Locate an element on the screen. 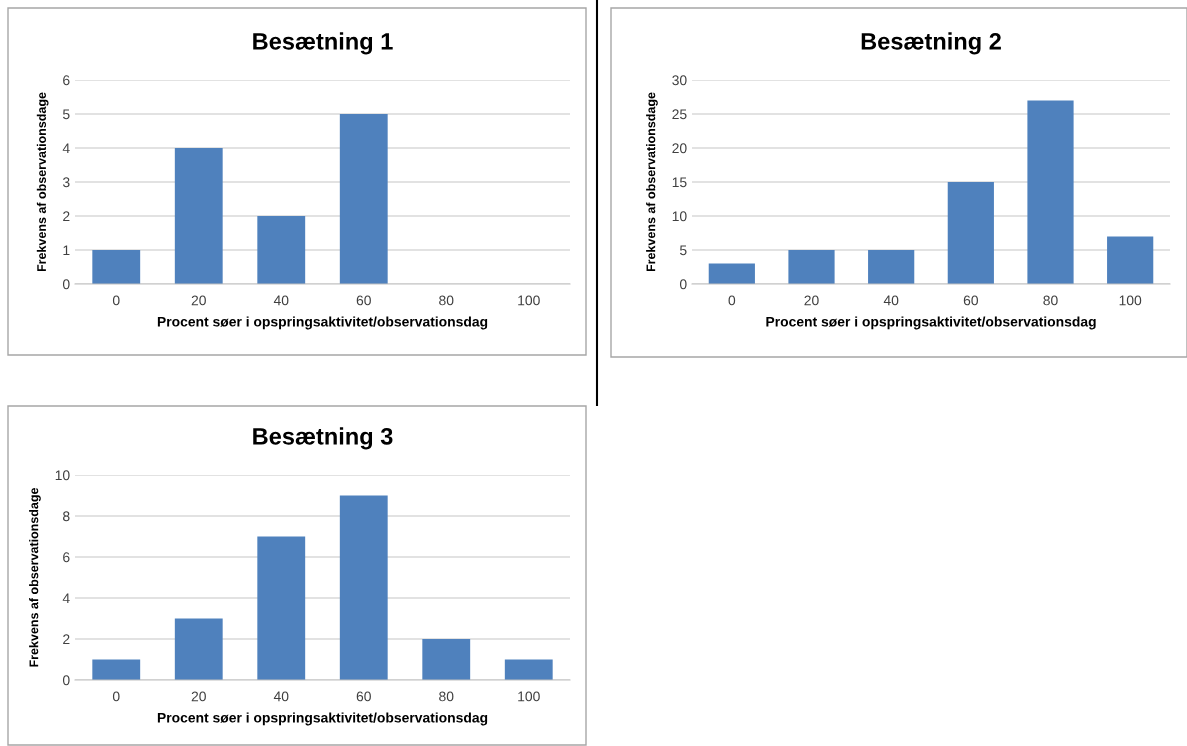 This screenshot has height=746, width=1187. y-tick-label: 8 is located at coordinates (66, 516).